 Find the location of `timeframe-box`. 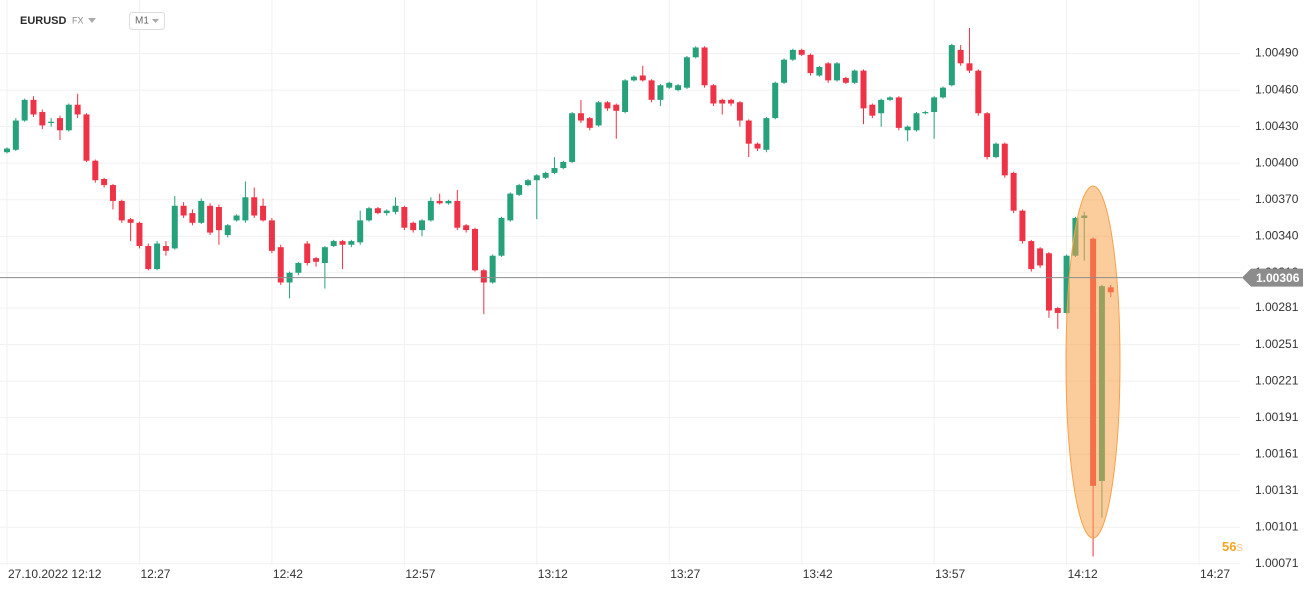

timeframe-box is located at coordinates (147, 21).